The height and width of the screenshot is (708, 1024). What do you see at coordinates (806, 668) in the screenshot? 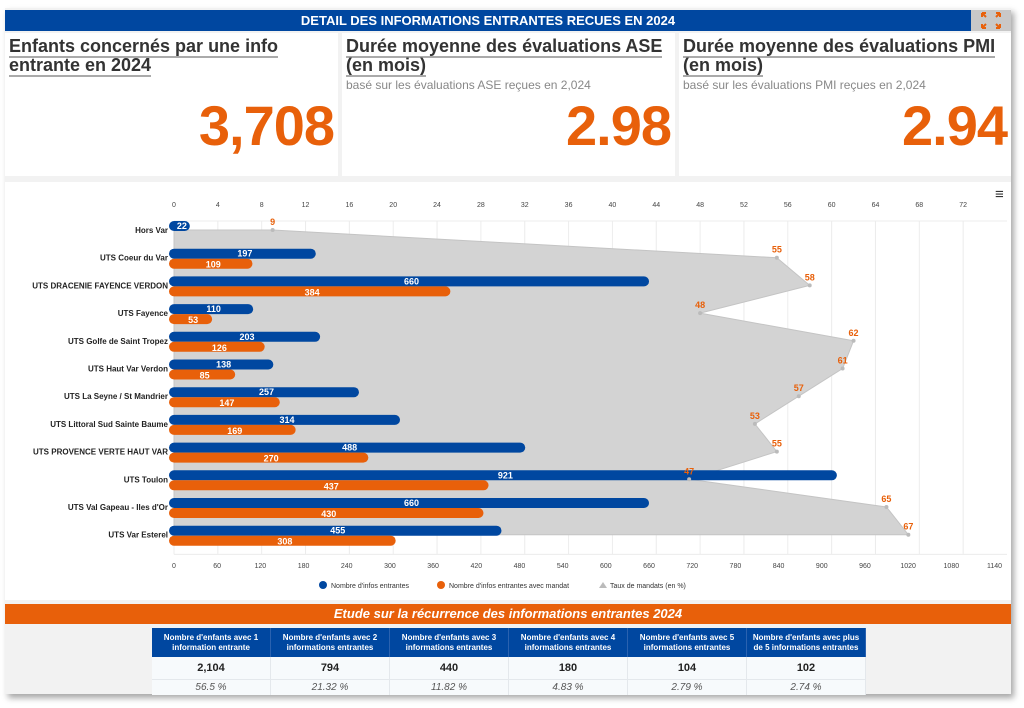
I see `recurrence-count: 102` at bounding box center [806, 668].